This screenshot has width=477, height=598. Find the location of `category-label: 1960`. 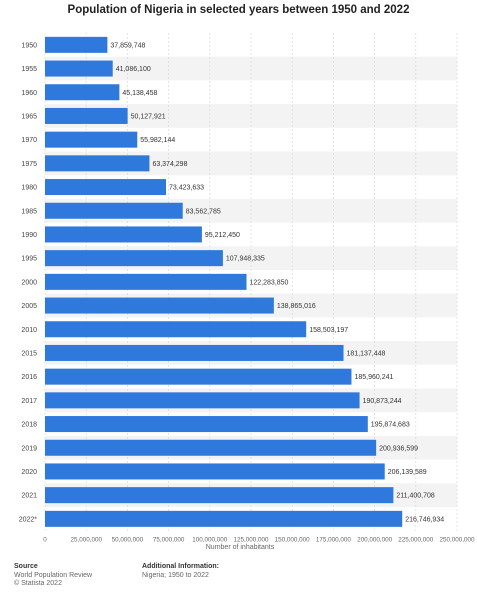

category-label: 1960 is located at coordinates (29, 93).